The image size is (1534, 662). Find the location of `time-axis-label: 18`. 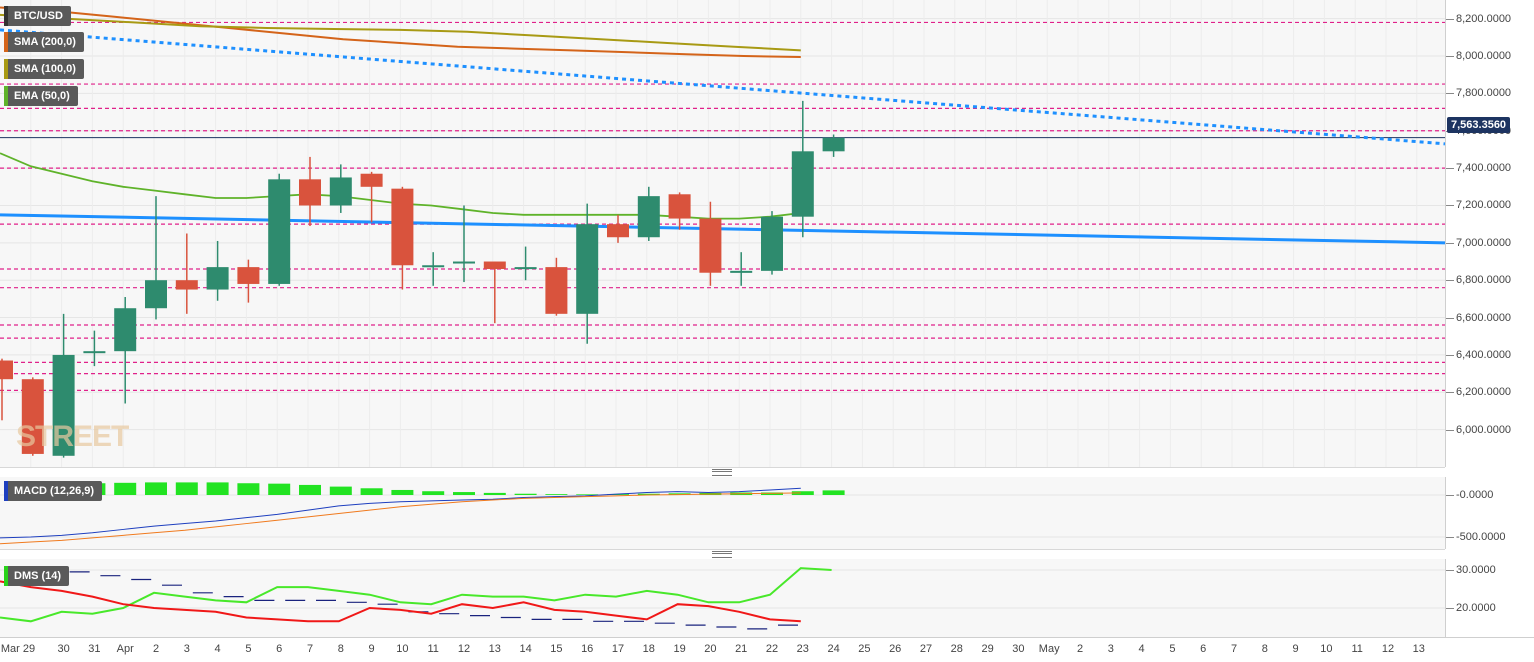

time-axis-label: 18 is located at coordinates (648, 649).